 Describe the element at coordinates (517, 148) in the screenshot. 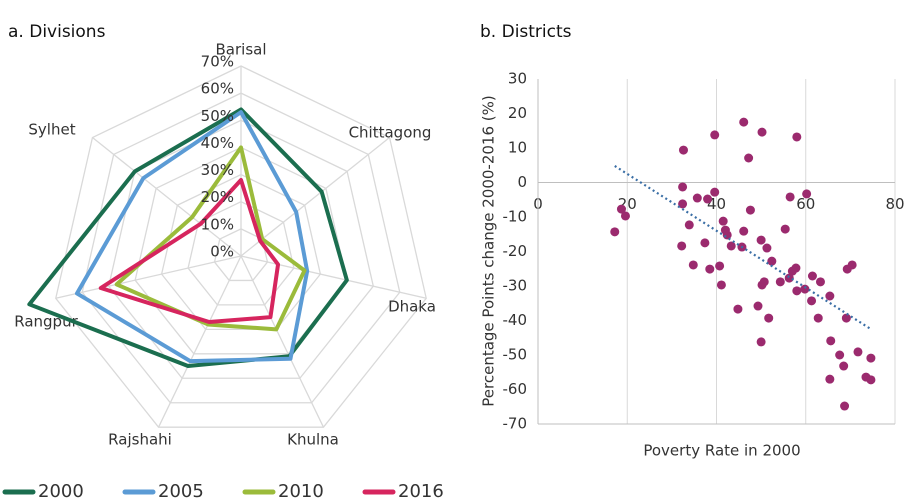

I see `y-tick-label: 10` at that location.